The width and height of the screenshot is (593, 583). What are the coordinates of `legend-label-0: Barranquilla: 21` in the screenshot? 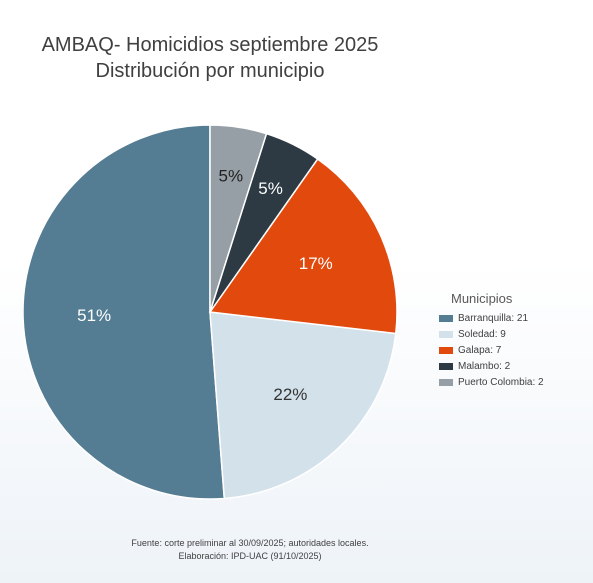 It's located at (493, 318).